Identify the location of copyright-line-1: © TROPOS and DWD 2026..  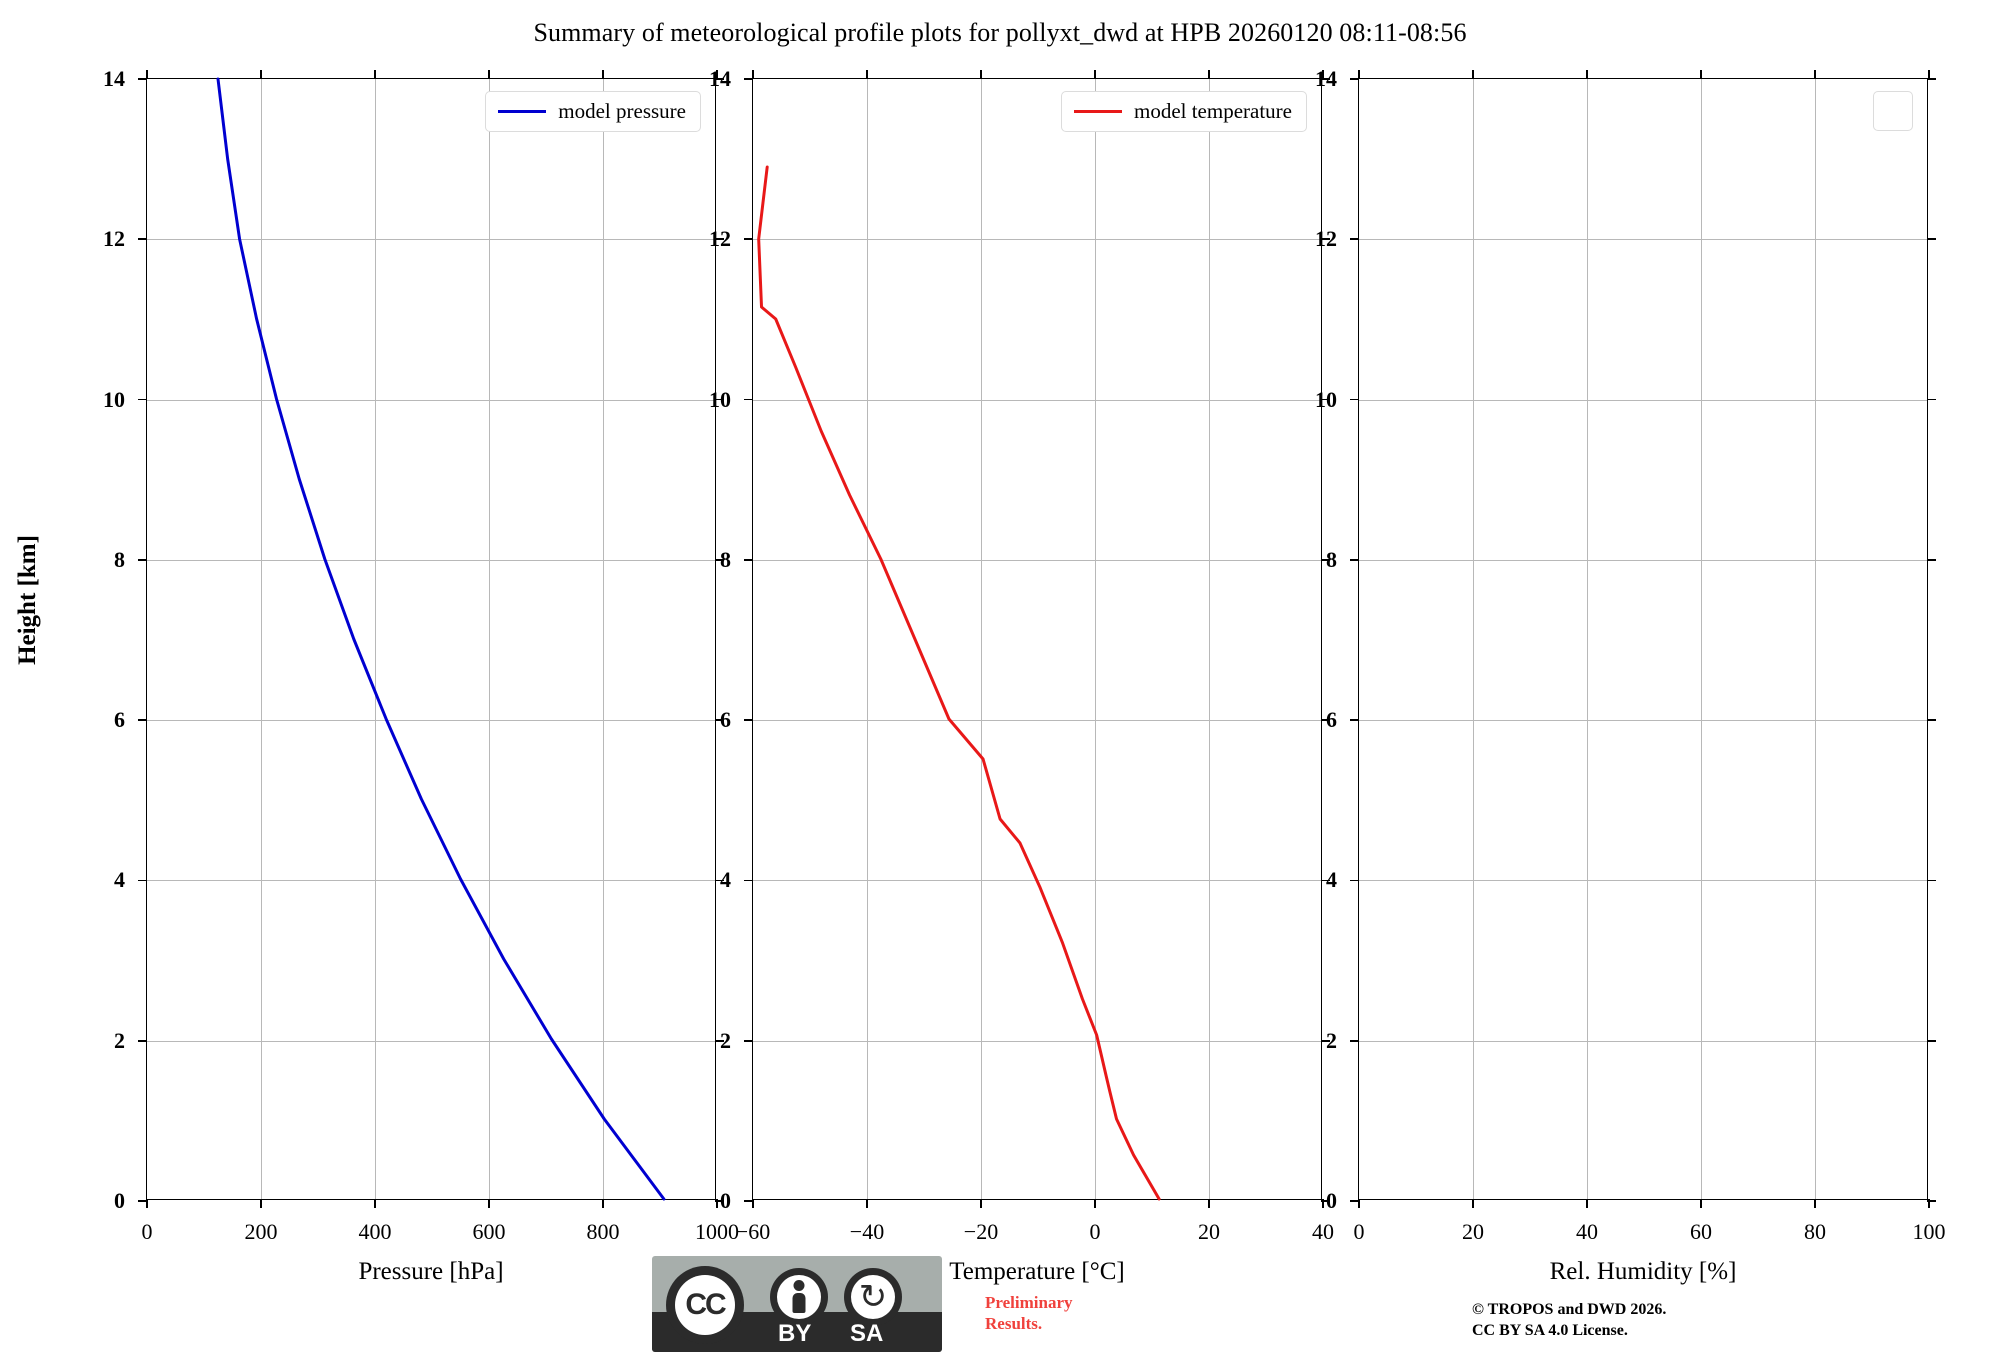
(1569, 1309).